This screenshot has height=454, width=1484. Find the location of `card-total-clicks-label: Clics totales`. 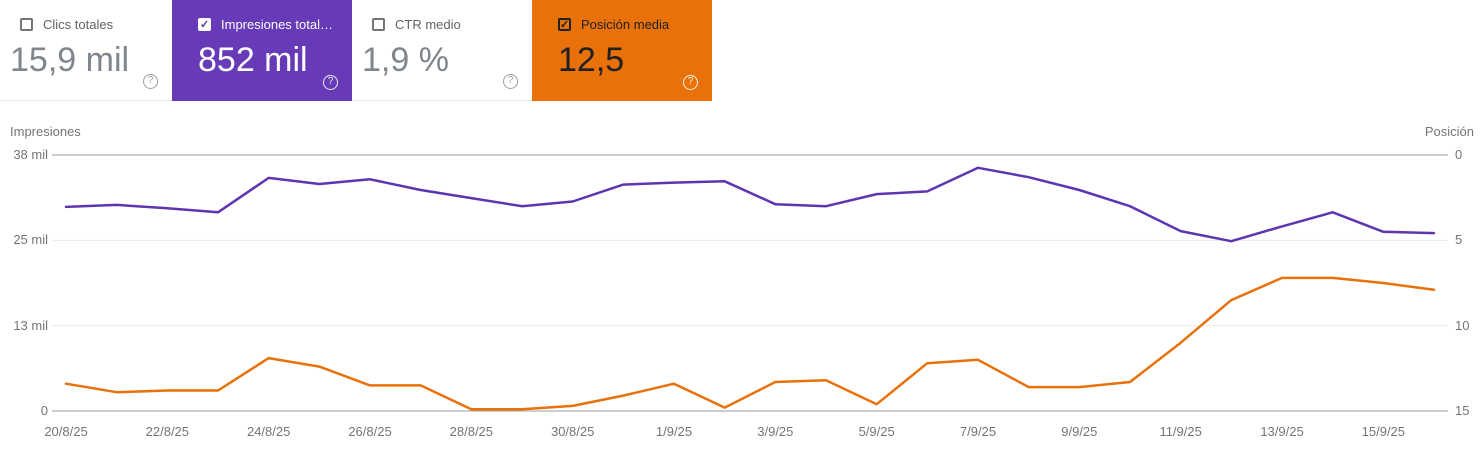

card-total-clicks-label: Clics totales is located at coordinates (78, 24).